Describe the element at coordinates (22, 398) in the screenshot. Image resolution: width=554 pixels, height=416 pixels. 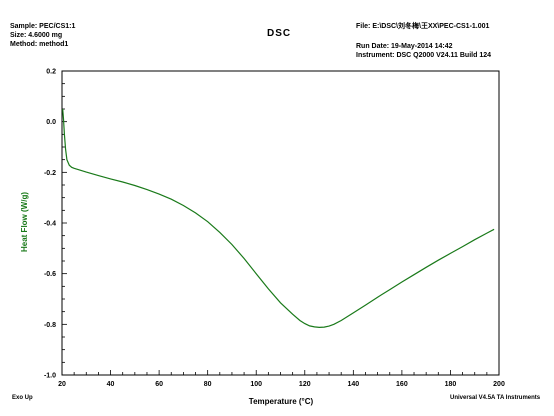
I see `exo-up-label: Exo Up` at that location.